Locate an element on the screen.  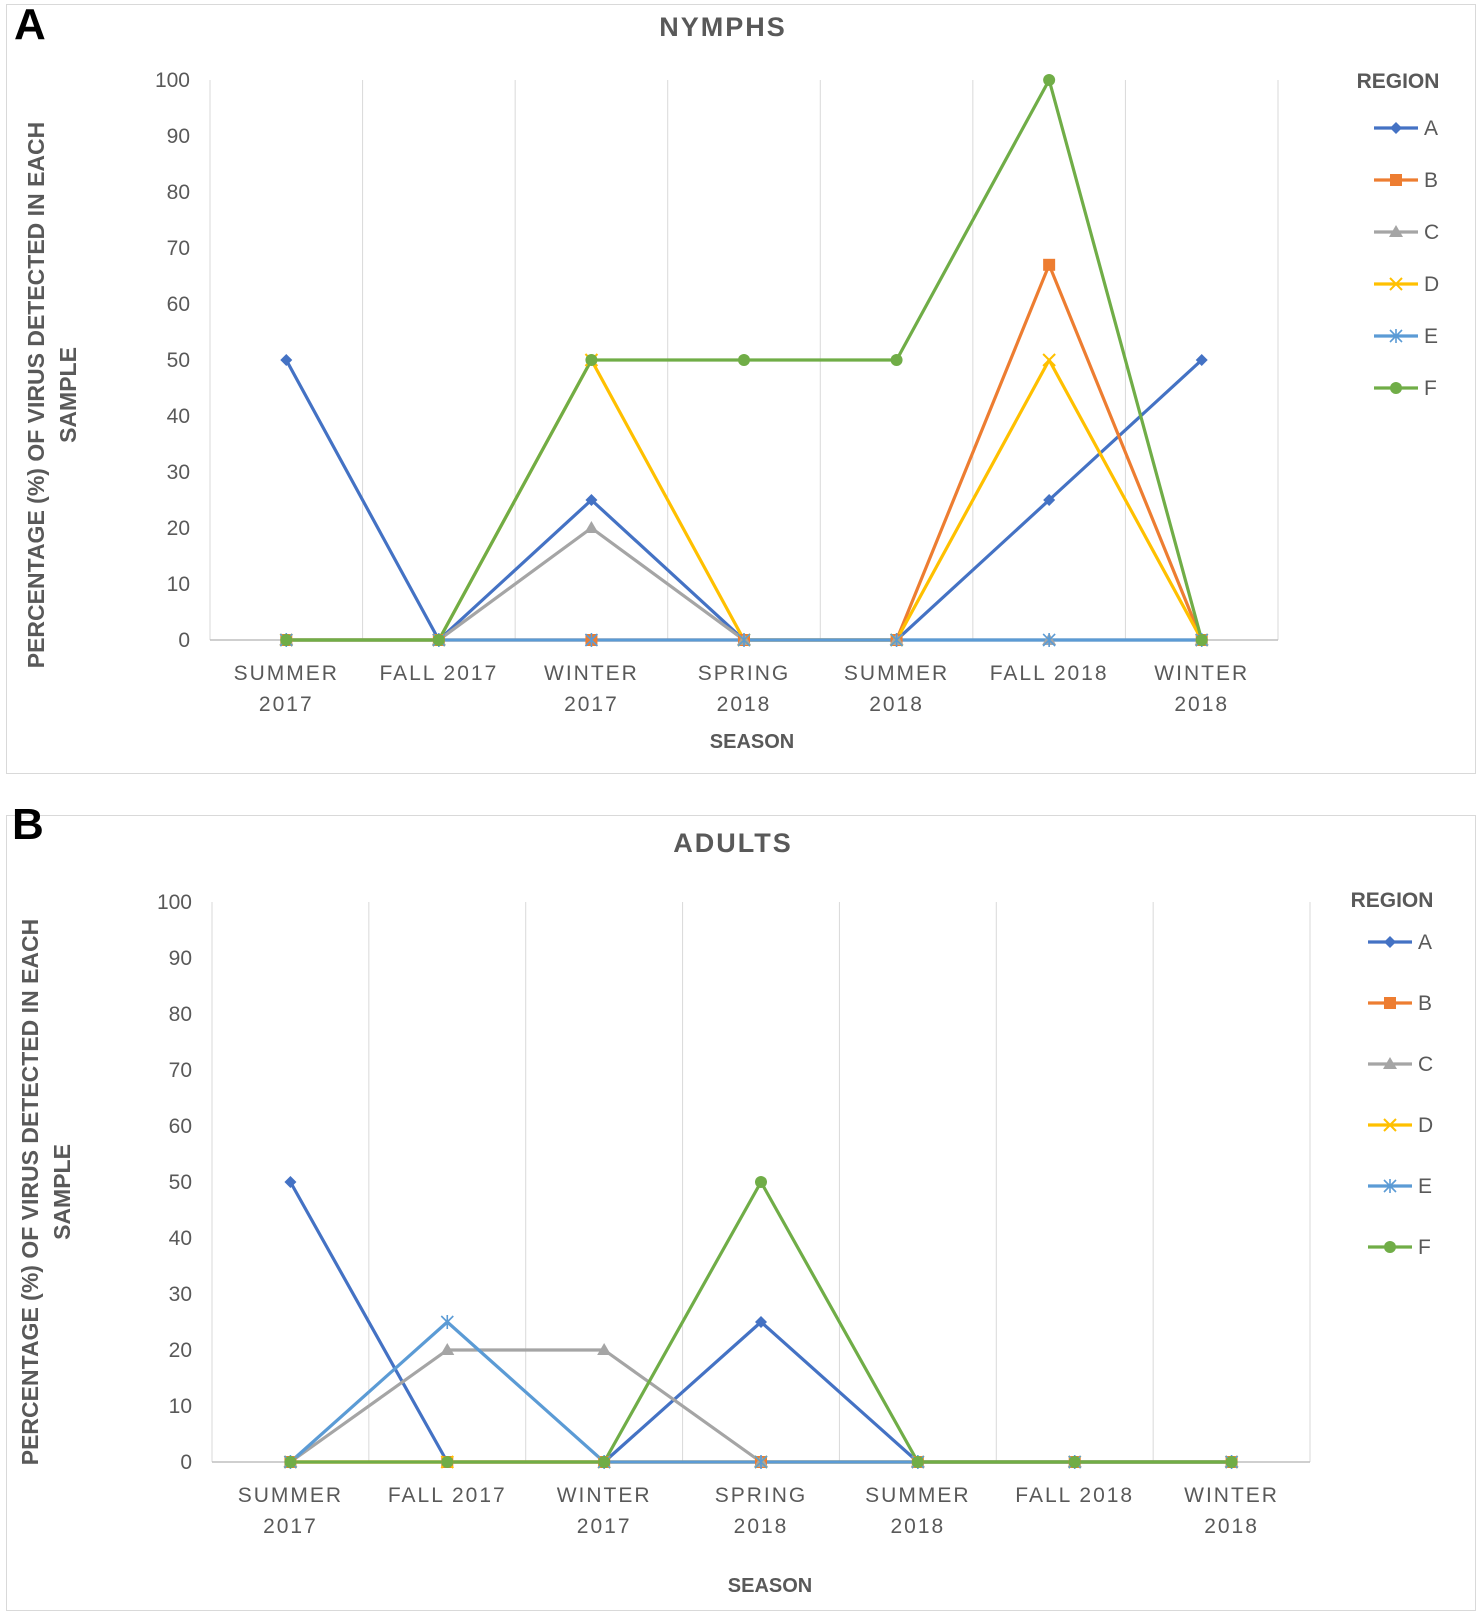
series-line-b is located at coordinates (745, 452).